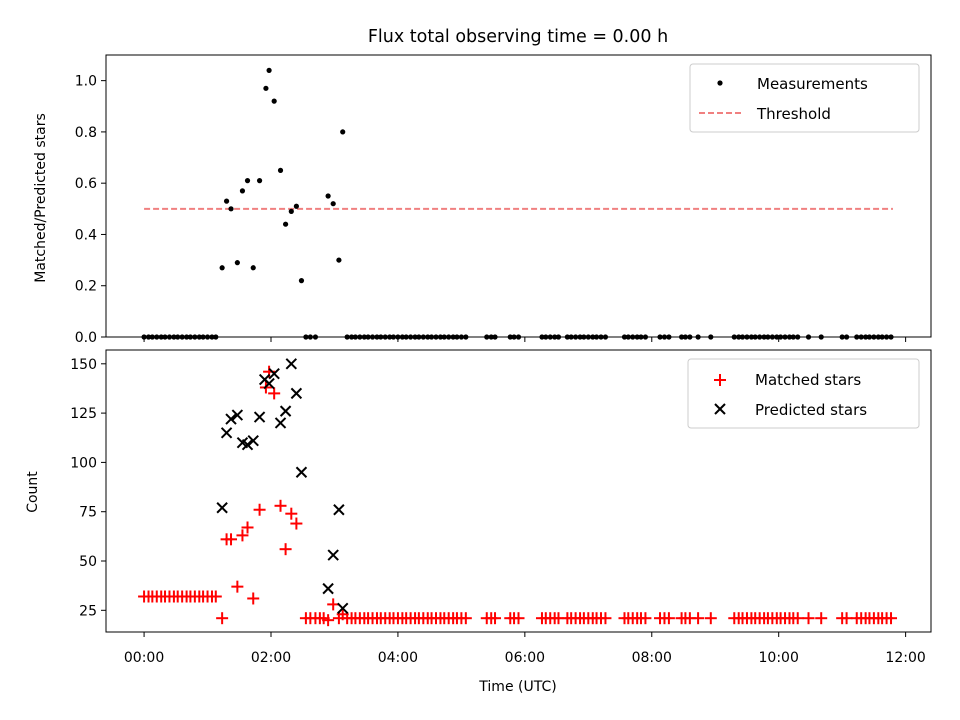 The image size is (960, 720). Describe the element at coordinates (652, 658) in the screenshot. I see `bottom-x-tick-label: 08:00` at that location.